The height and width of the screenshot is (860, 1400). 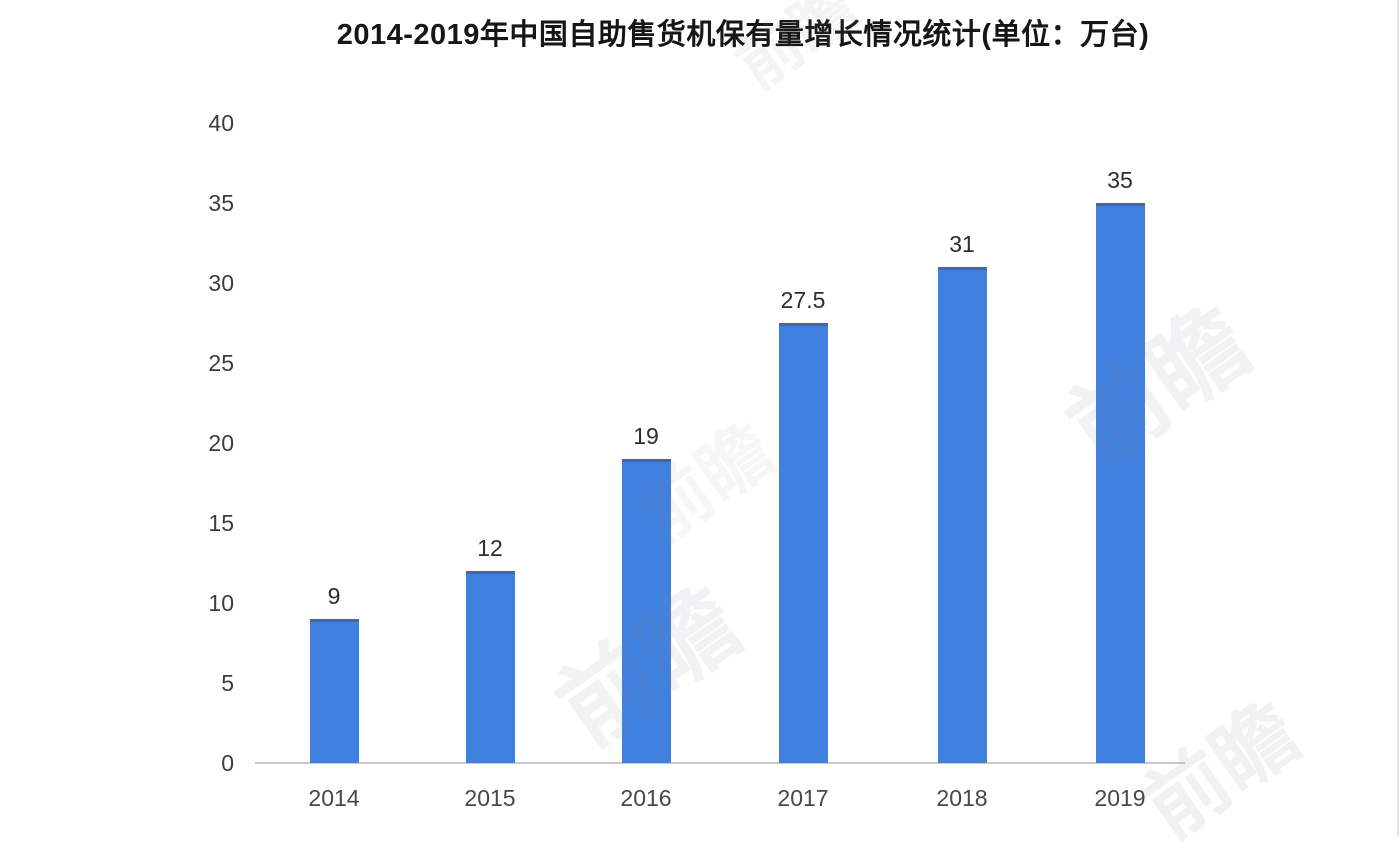 I want to click on x-tick-label: 2017, so click(x=803, y=798).